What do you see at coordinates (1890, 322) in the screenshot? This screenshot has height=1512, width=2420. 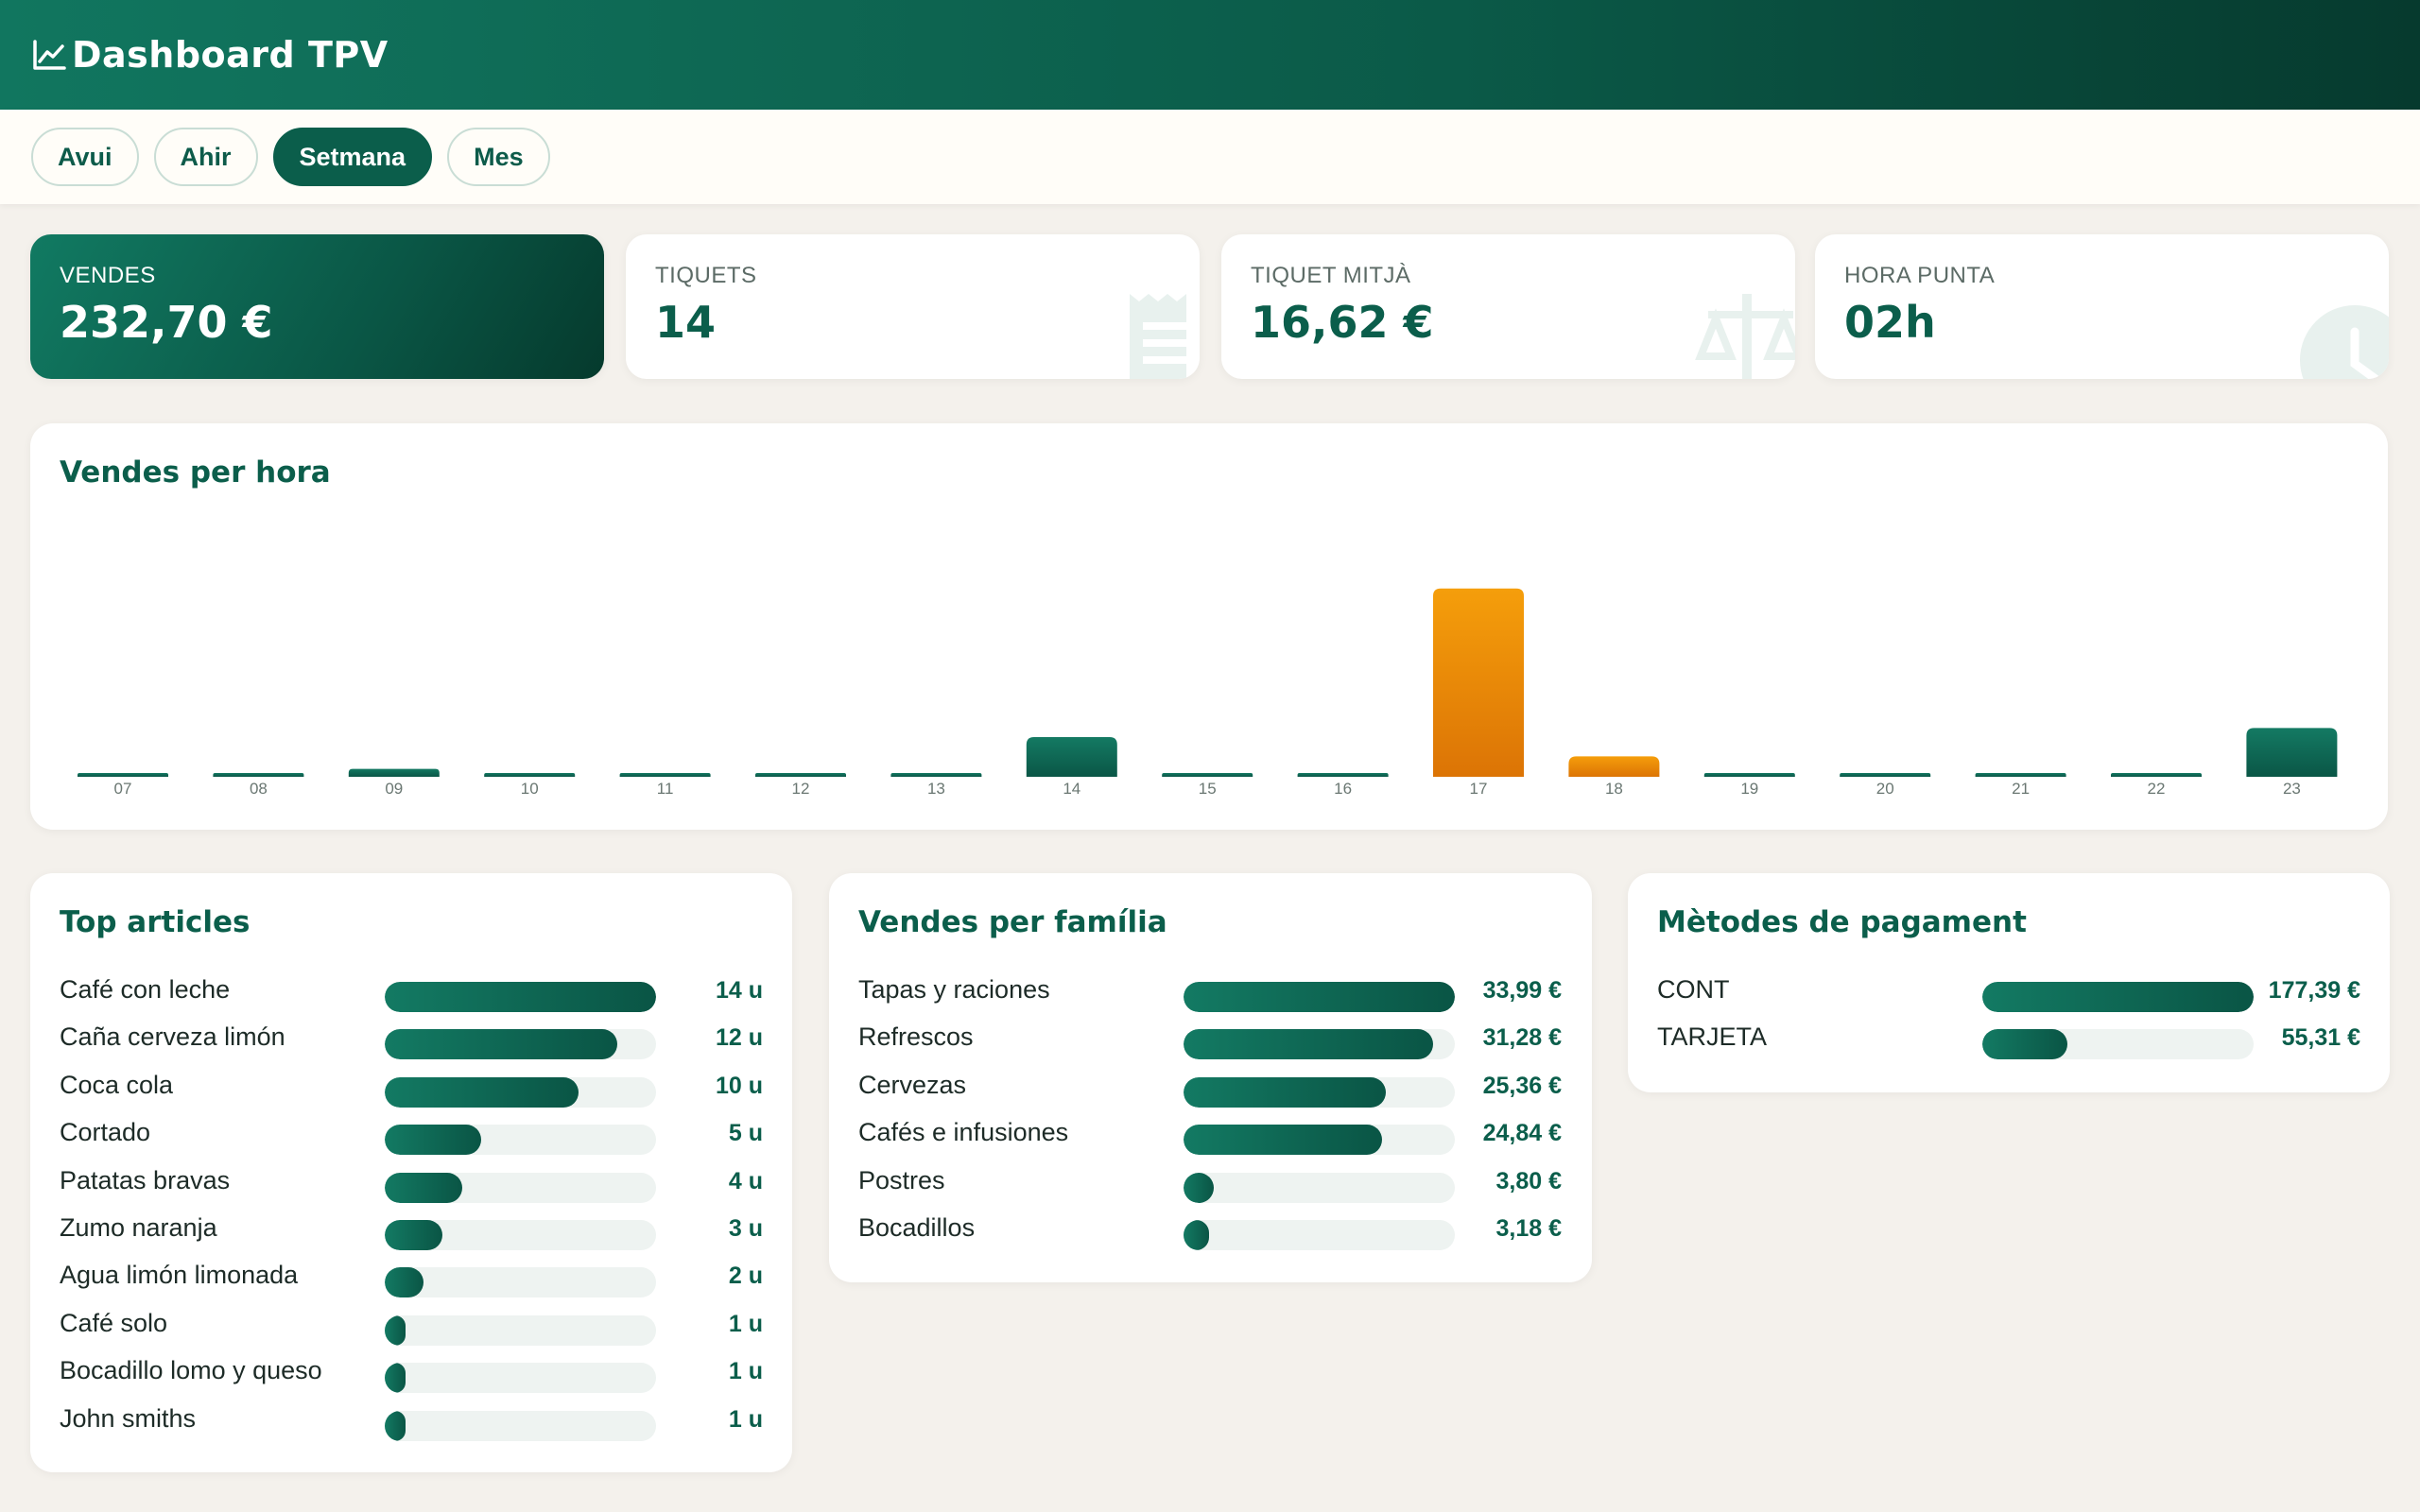 I see `kpi-hora-punta-value: 02h` at bounding box center [1890, 322].